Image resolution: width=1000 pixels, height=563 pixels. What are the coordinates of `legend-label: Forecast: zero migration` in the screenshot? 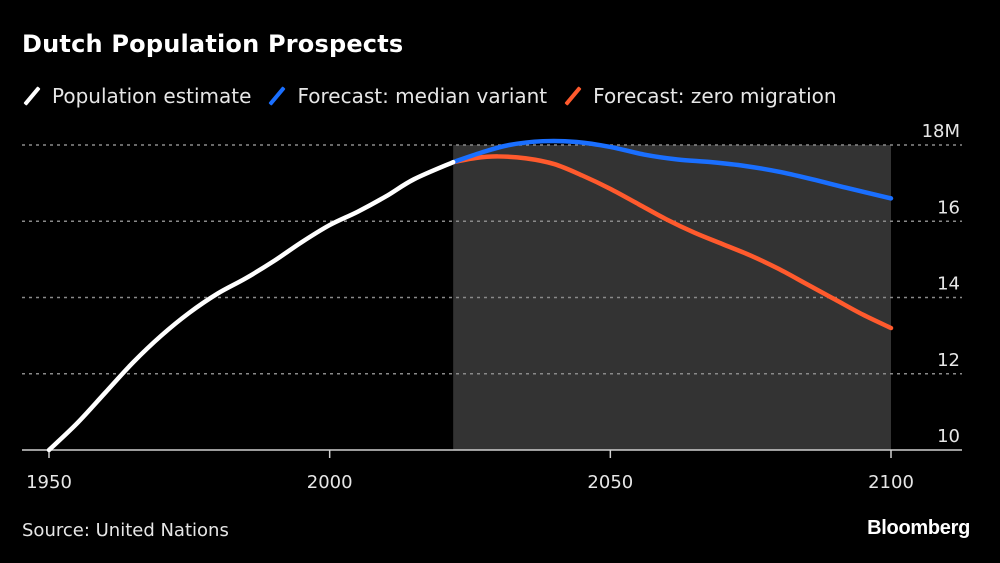 It's located at (715, 96).